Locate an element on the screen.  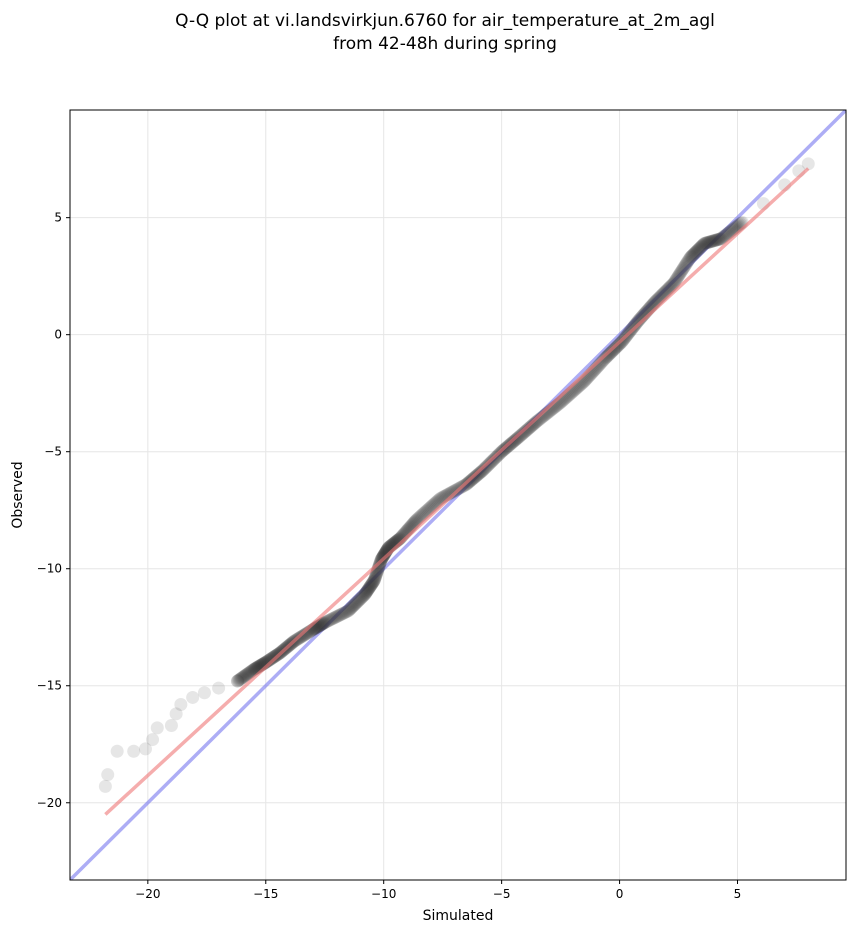
x-axis-ticks: −20 −15 −10 −5 0 5 is located at coordinates (438, 890).